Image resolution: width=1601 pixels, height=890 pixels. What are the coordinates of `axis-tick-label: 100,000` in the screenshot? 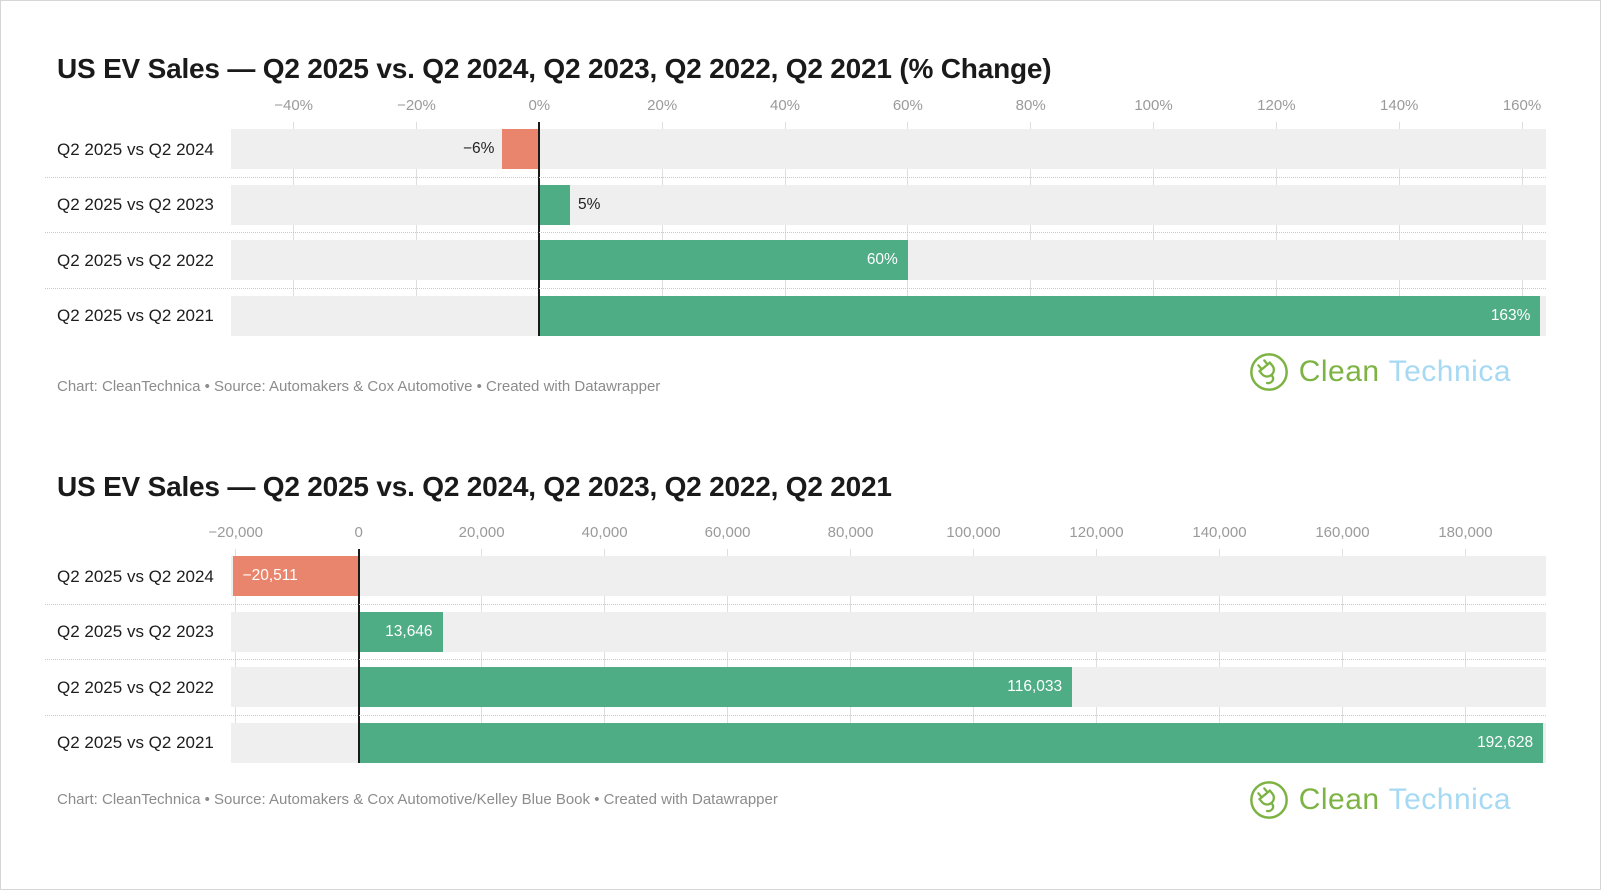 It's located at (973, 532).